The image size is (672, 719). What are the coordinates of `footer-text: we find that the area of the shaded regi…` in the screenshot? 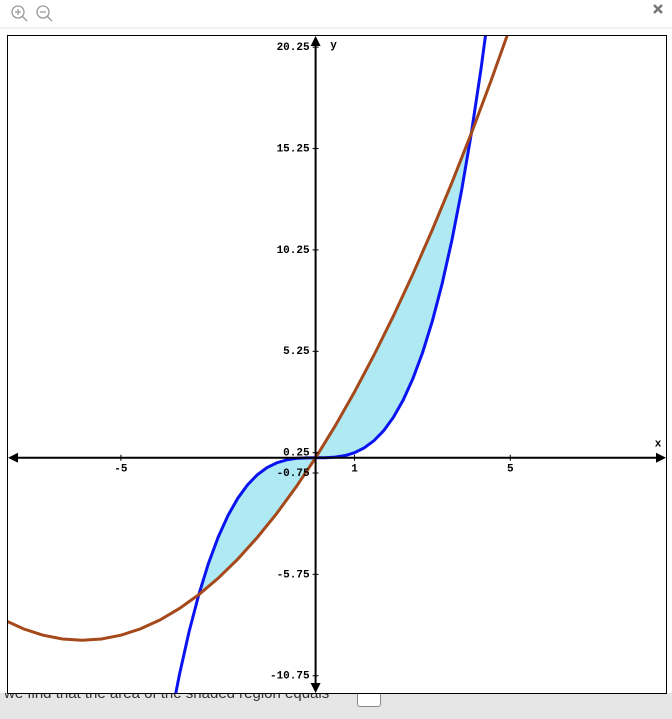 It's located at (167, 697).